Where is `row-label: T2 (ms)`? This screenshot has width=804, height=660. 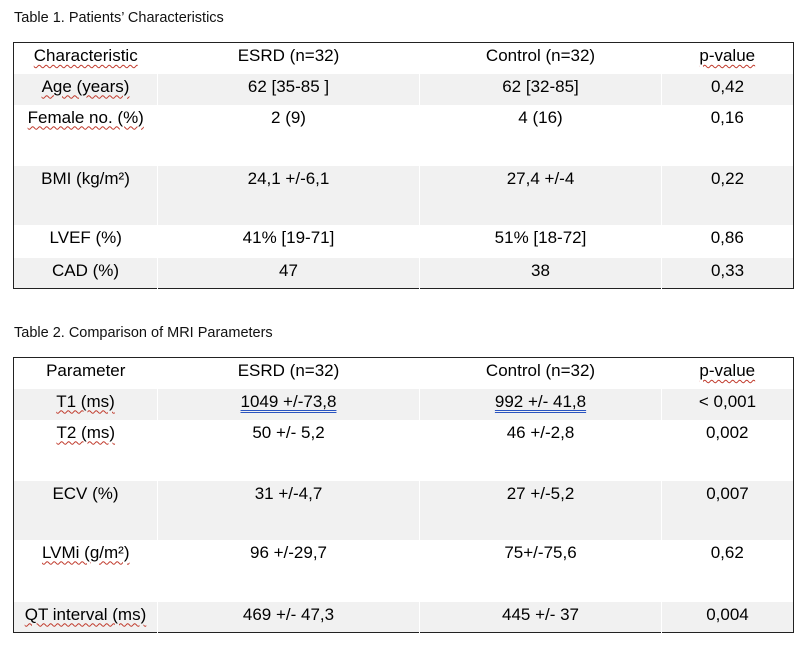 row-label: T2 (ms) is located at coordinates (86, 432).